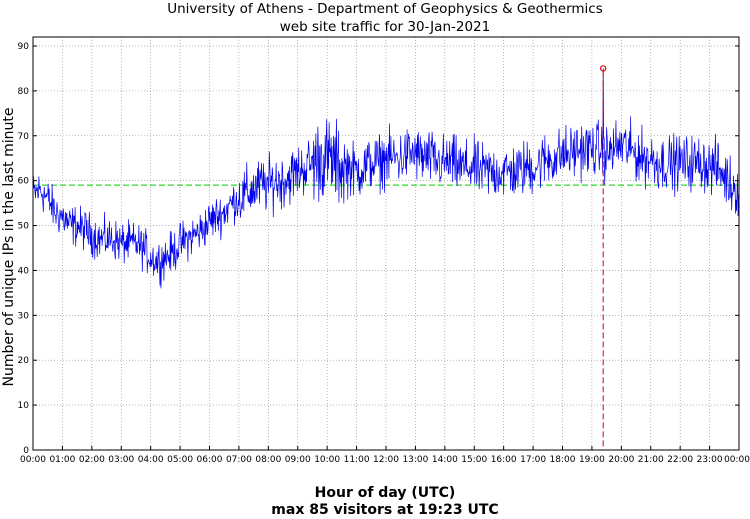 This screenshot has width=750, height=519. I want to click on x-axis-label: Hour of day (UTC), so click(385, 493).